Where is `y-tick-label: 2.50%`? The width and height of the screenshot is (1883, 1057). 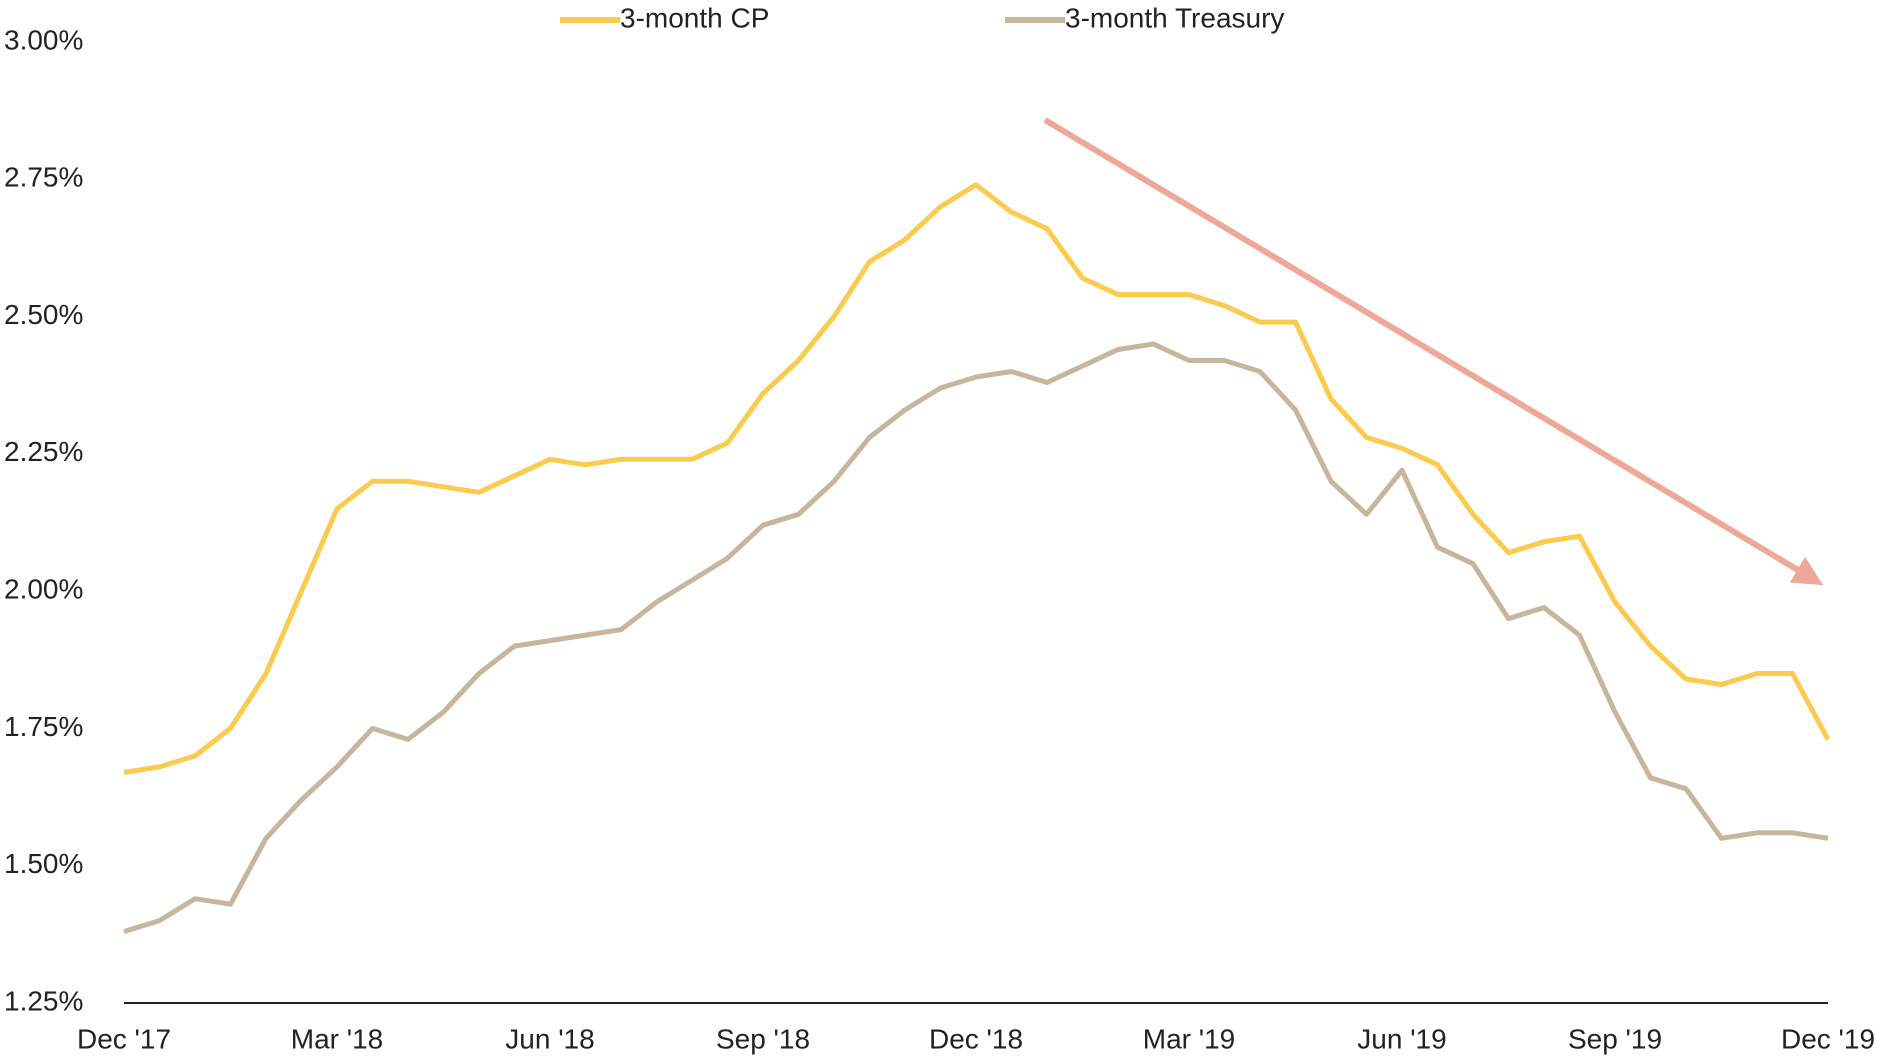
y-tick-label: 2.50% is located at coordinates (43, 314).